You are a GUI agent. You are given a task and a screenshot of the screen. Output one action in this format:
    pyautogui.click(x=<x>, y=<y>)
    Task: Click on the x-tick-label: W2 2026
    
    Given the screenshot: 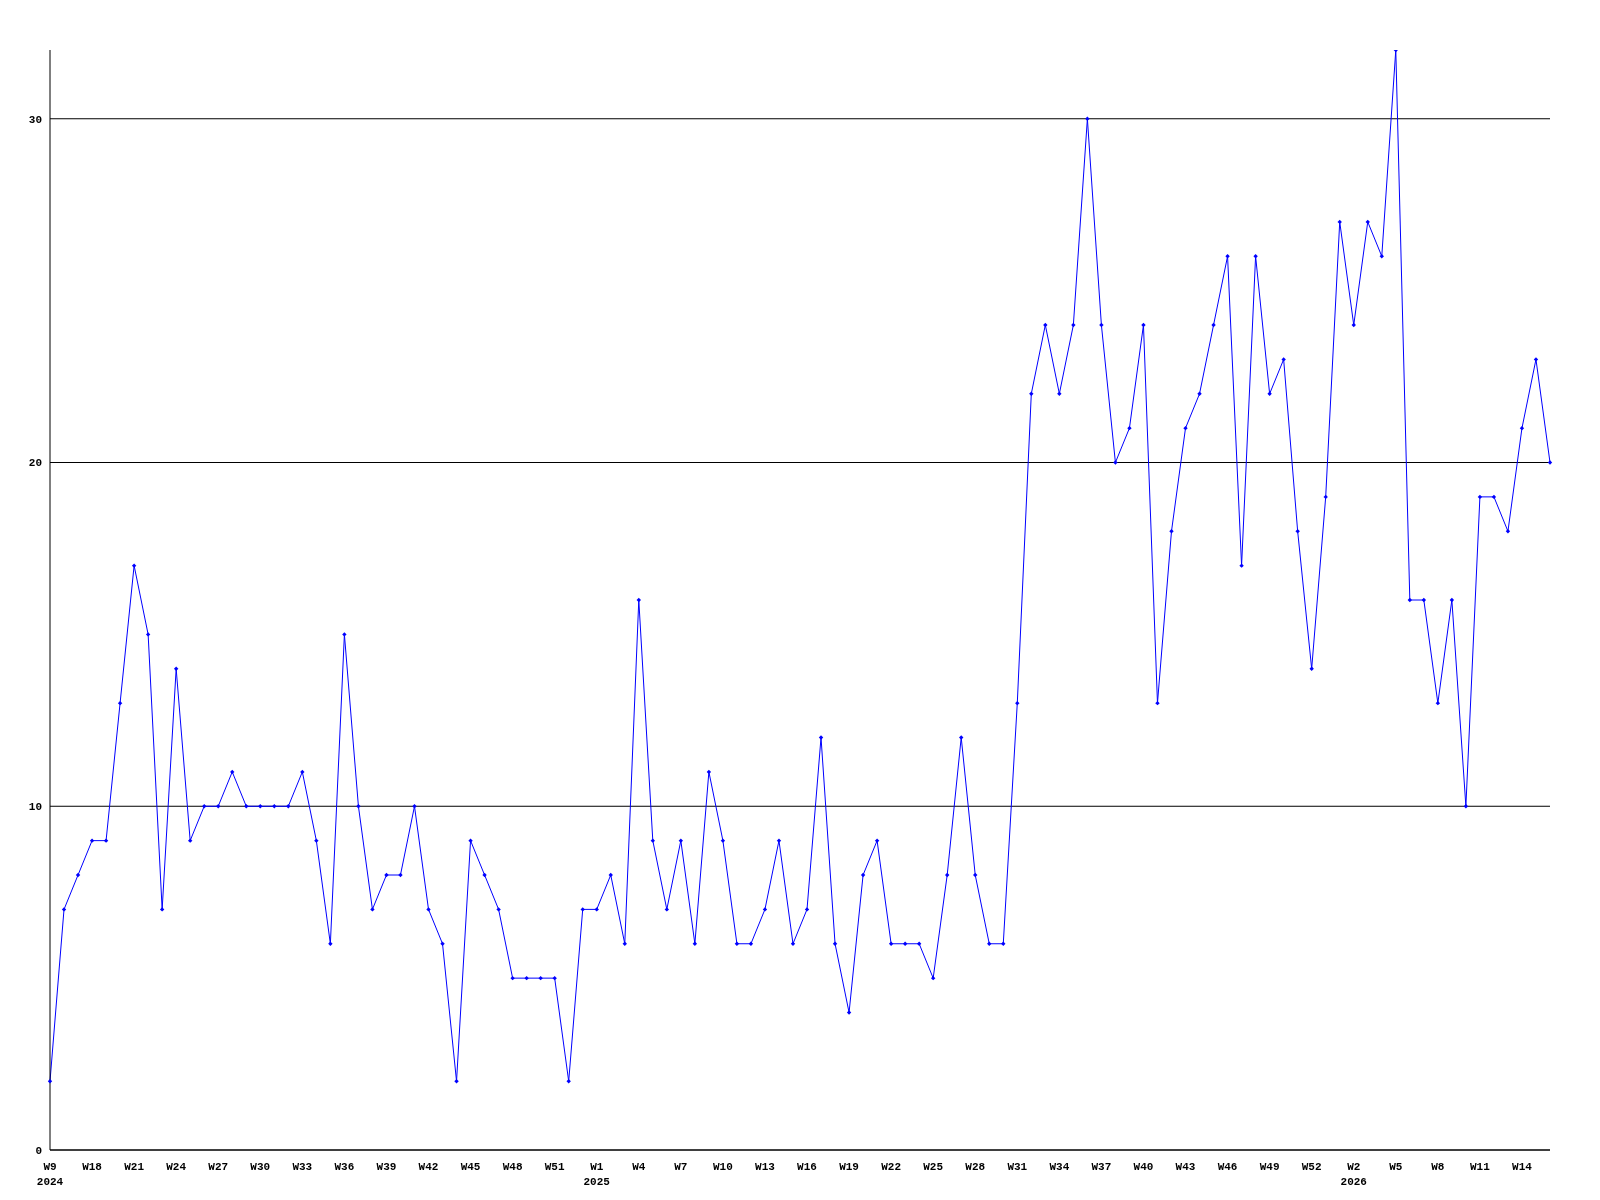 What is the action you would take?
    pyautogui.click(x=1353, y=1174)
    